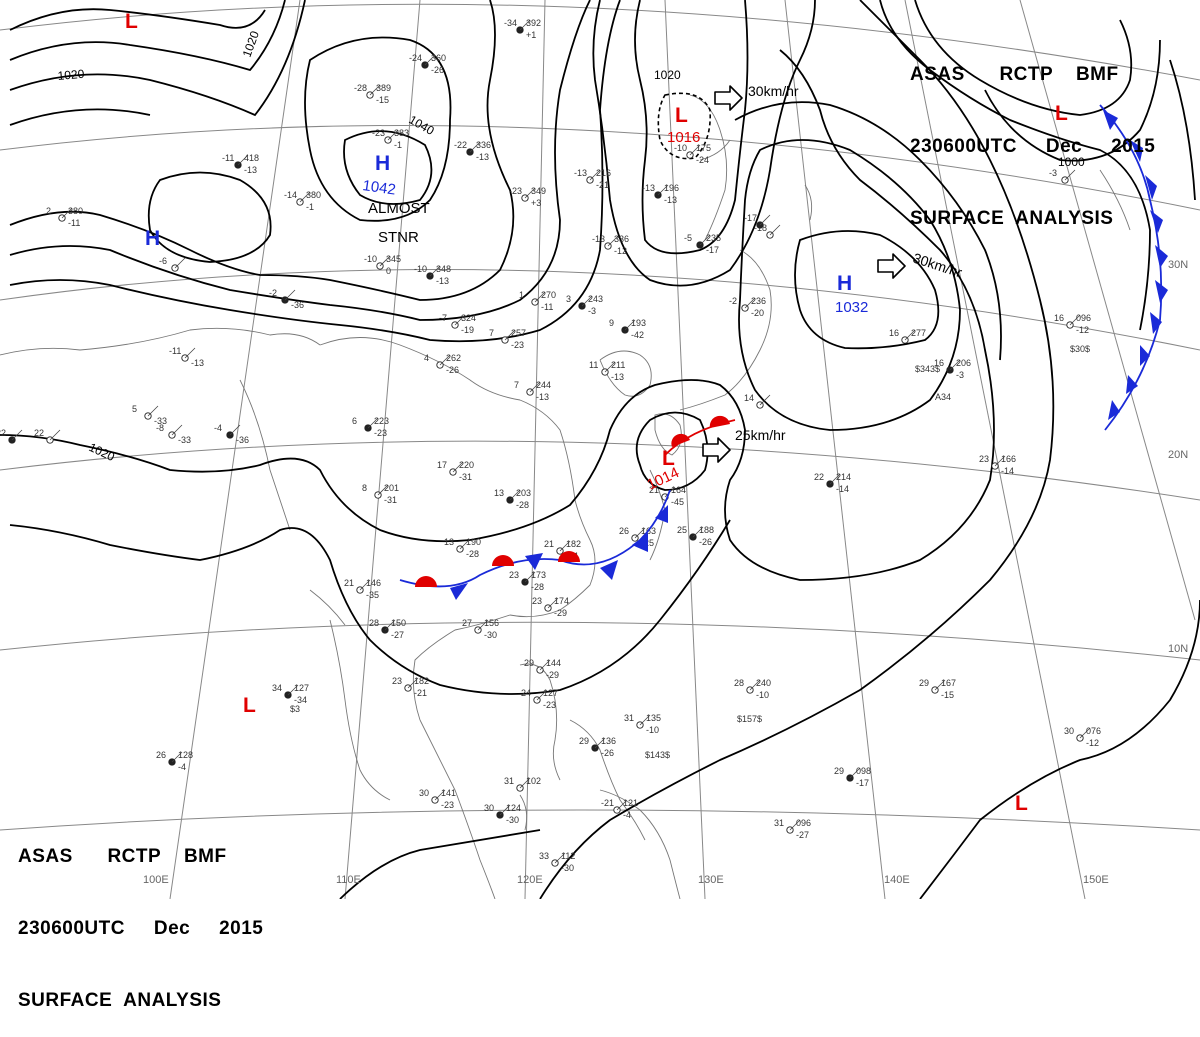 Image resolution: width=1200 pixels, height=1037 pixels. What do you see at coordinates (64, 217) in the screenshot?
I see `station-plot: 2 380 -11` at bounding box center [64, 217].